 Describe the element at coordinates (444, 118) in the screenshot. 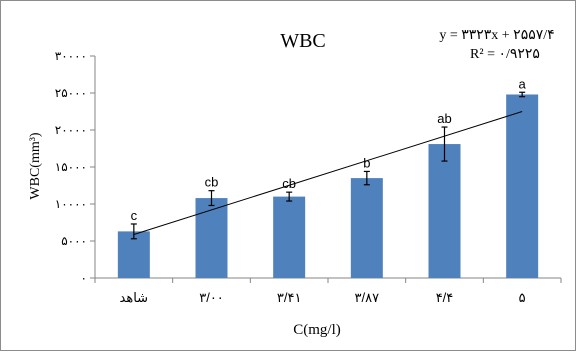

I see `significance-label: ab` at that location.